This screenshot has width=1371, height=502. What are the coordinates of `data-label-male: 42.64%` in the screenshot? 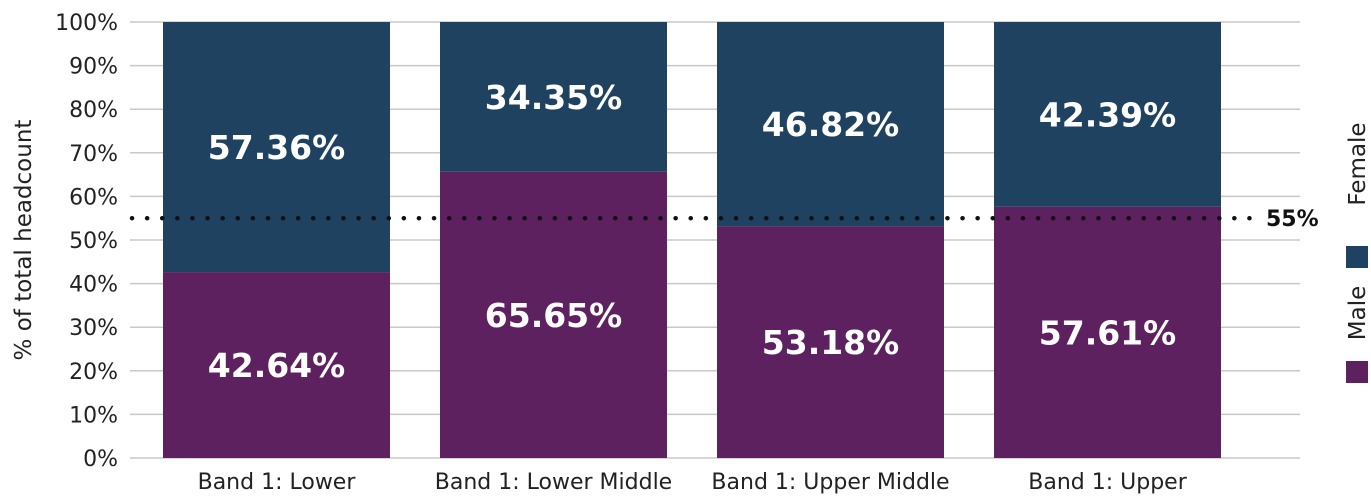 It's located at (276, 365).